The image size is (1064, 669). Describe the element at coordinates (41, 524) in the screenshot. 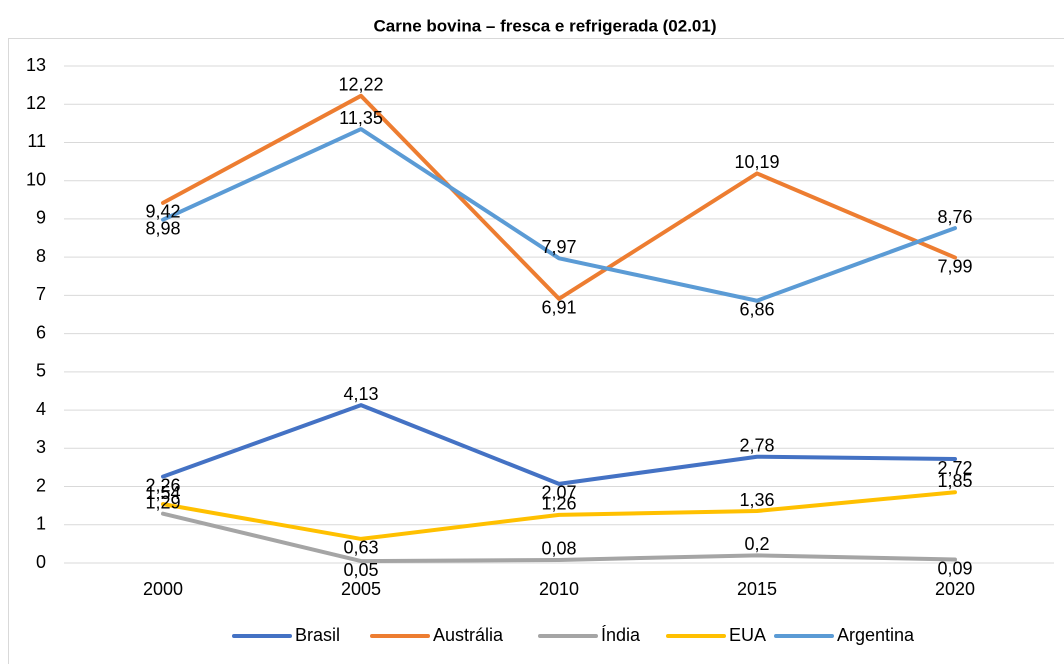

I see `y-tick-label: 1` at that location.